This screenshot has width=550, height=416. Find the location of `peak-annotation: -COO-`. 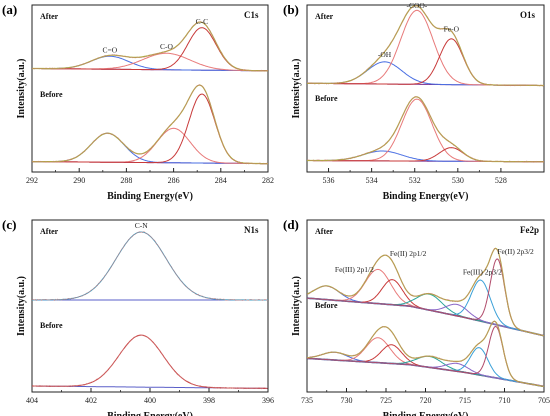

peak-annotation: -COO- is located at coordinates (416, 5).